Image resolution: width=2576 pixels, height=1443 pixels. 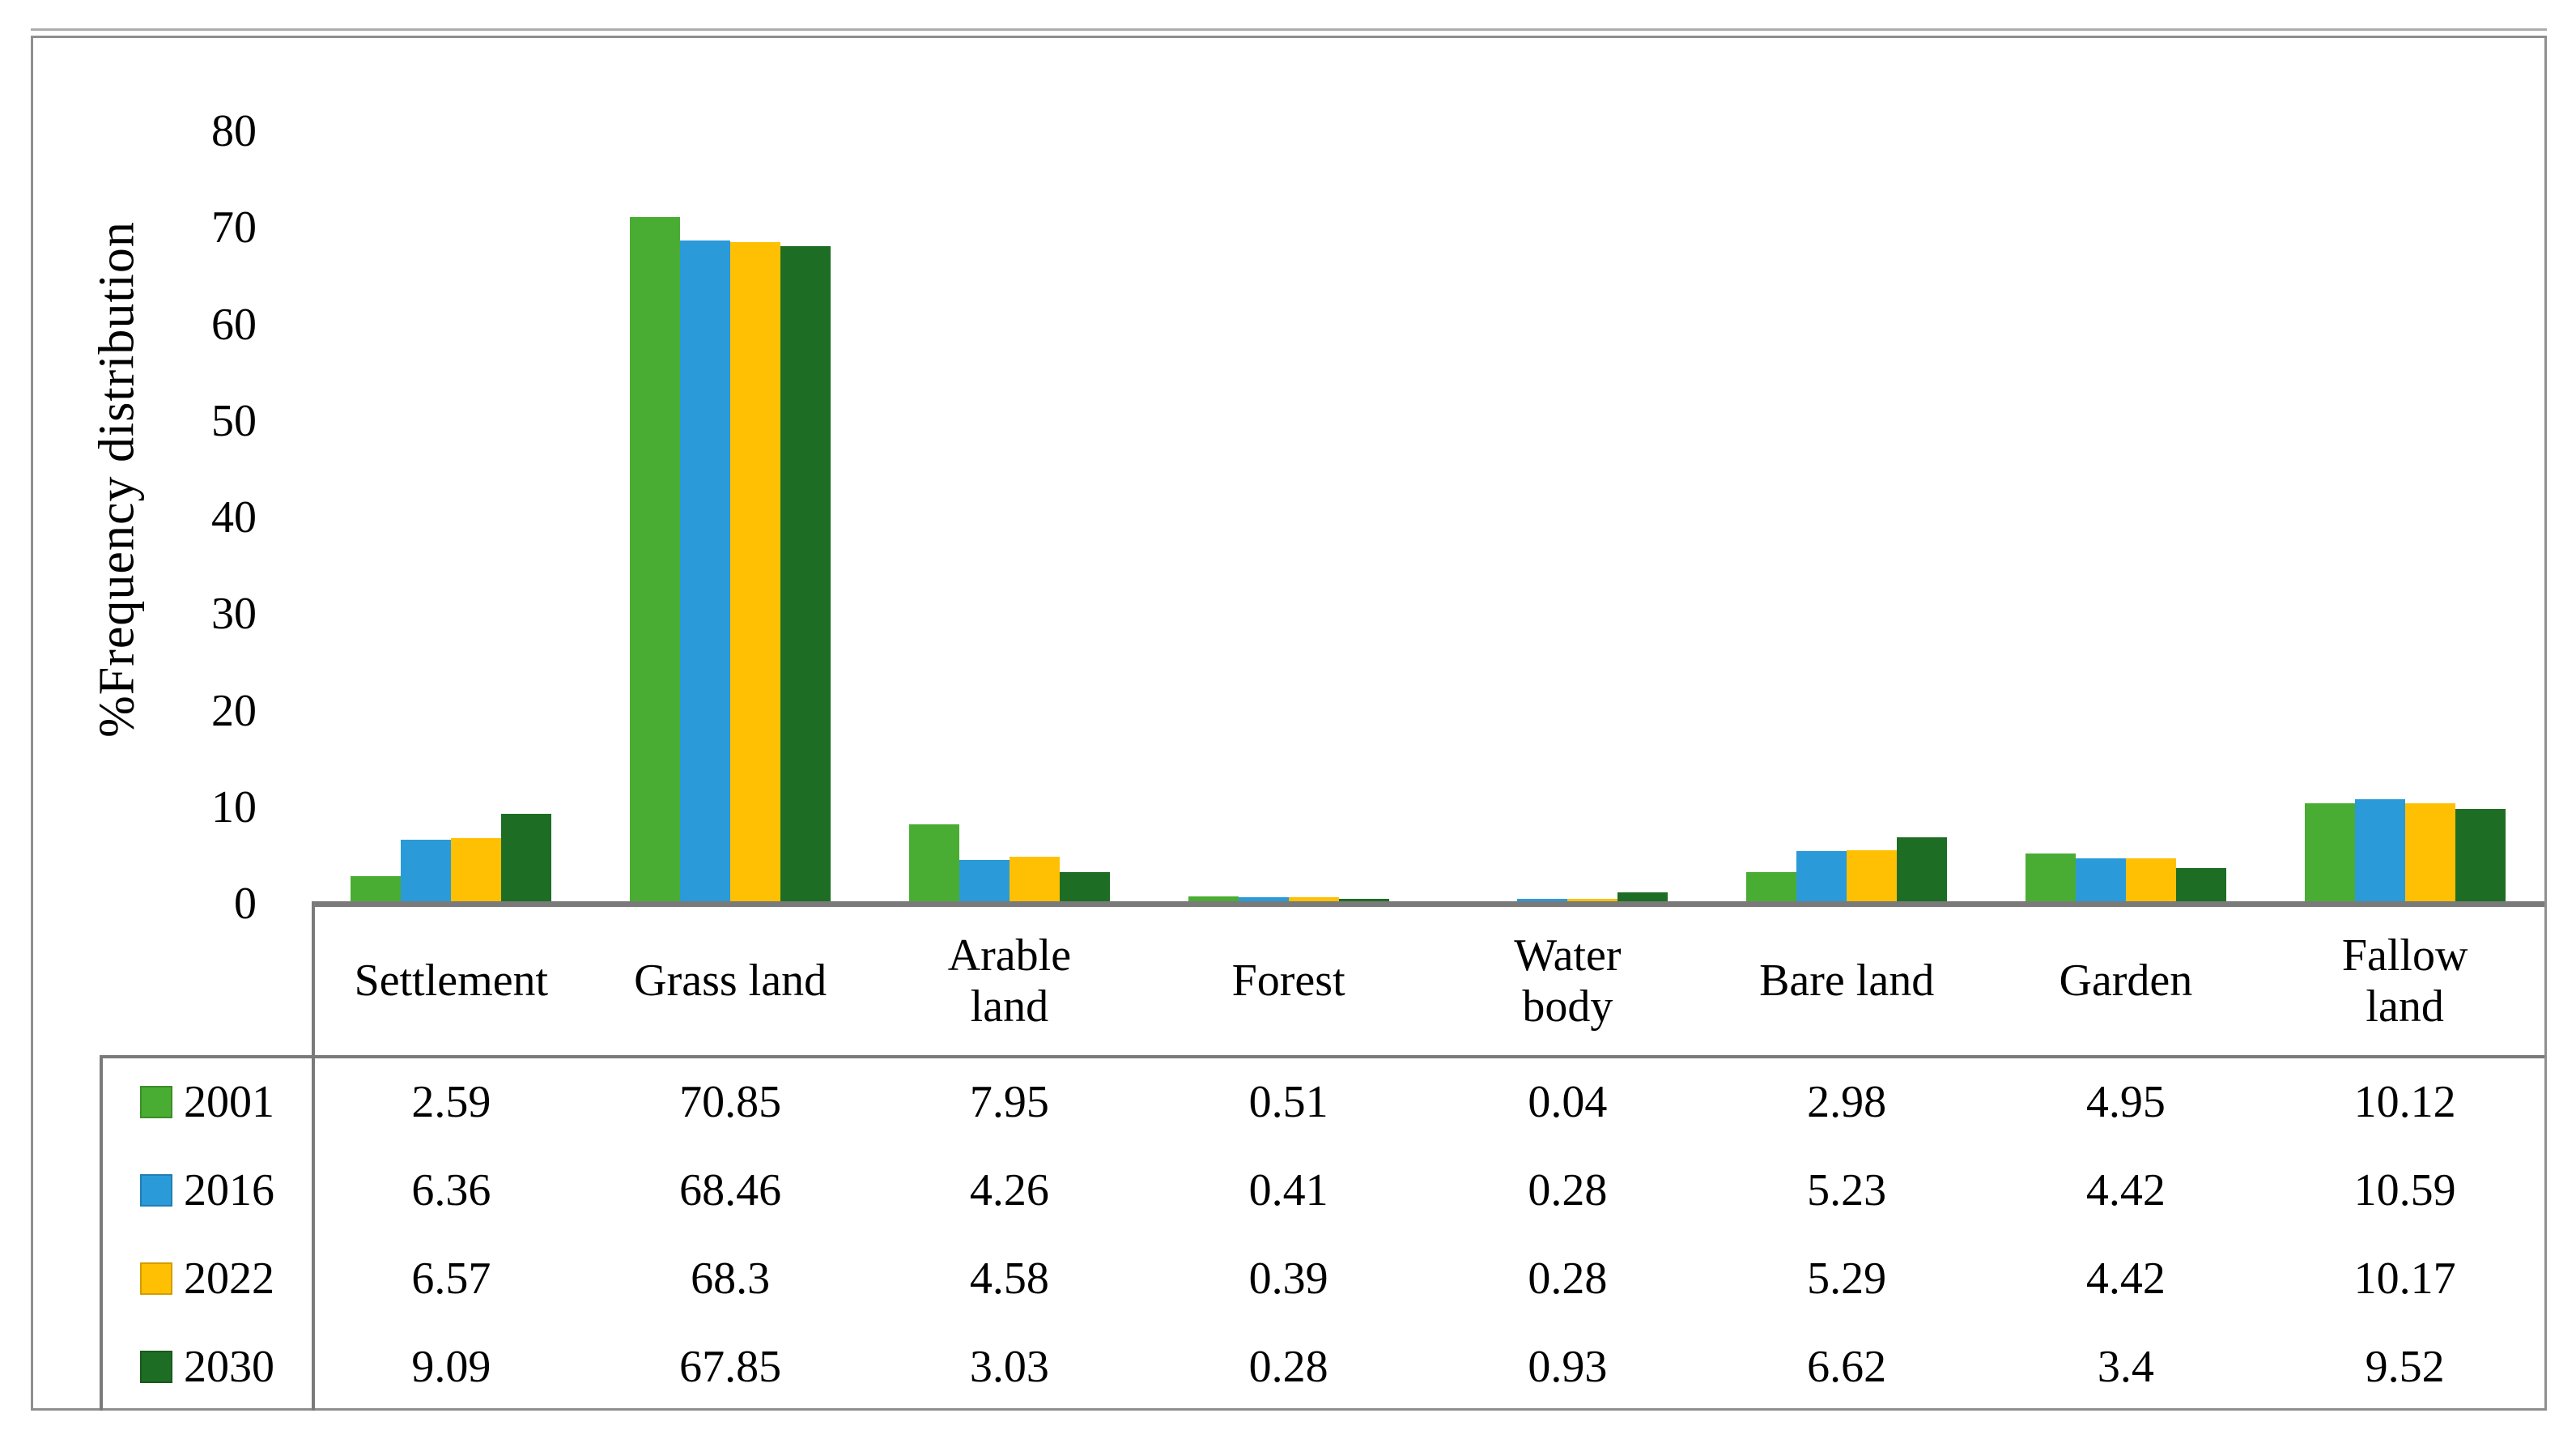 I want to click on bar-2001-settlement, so click(x=377, y=888).